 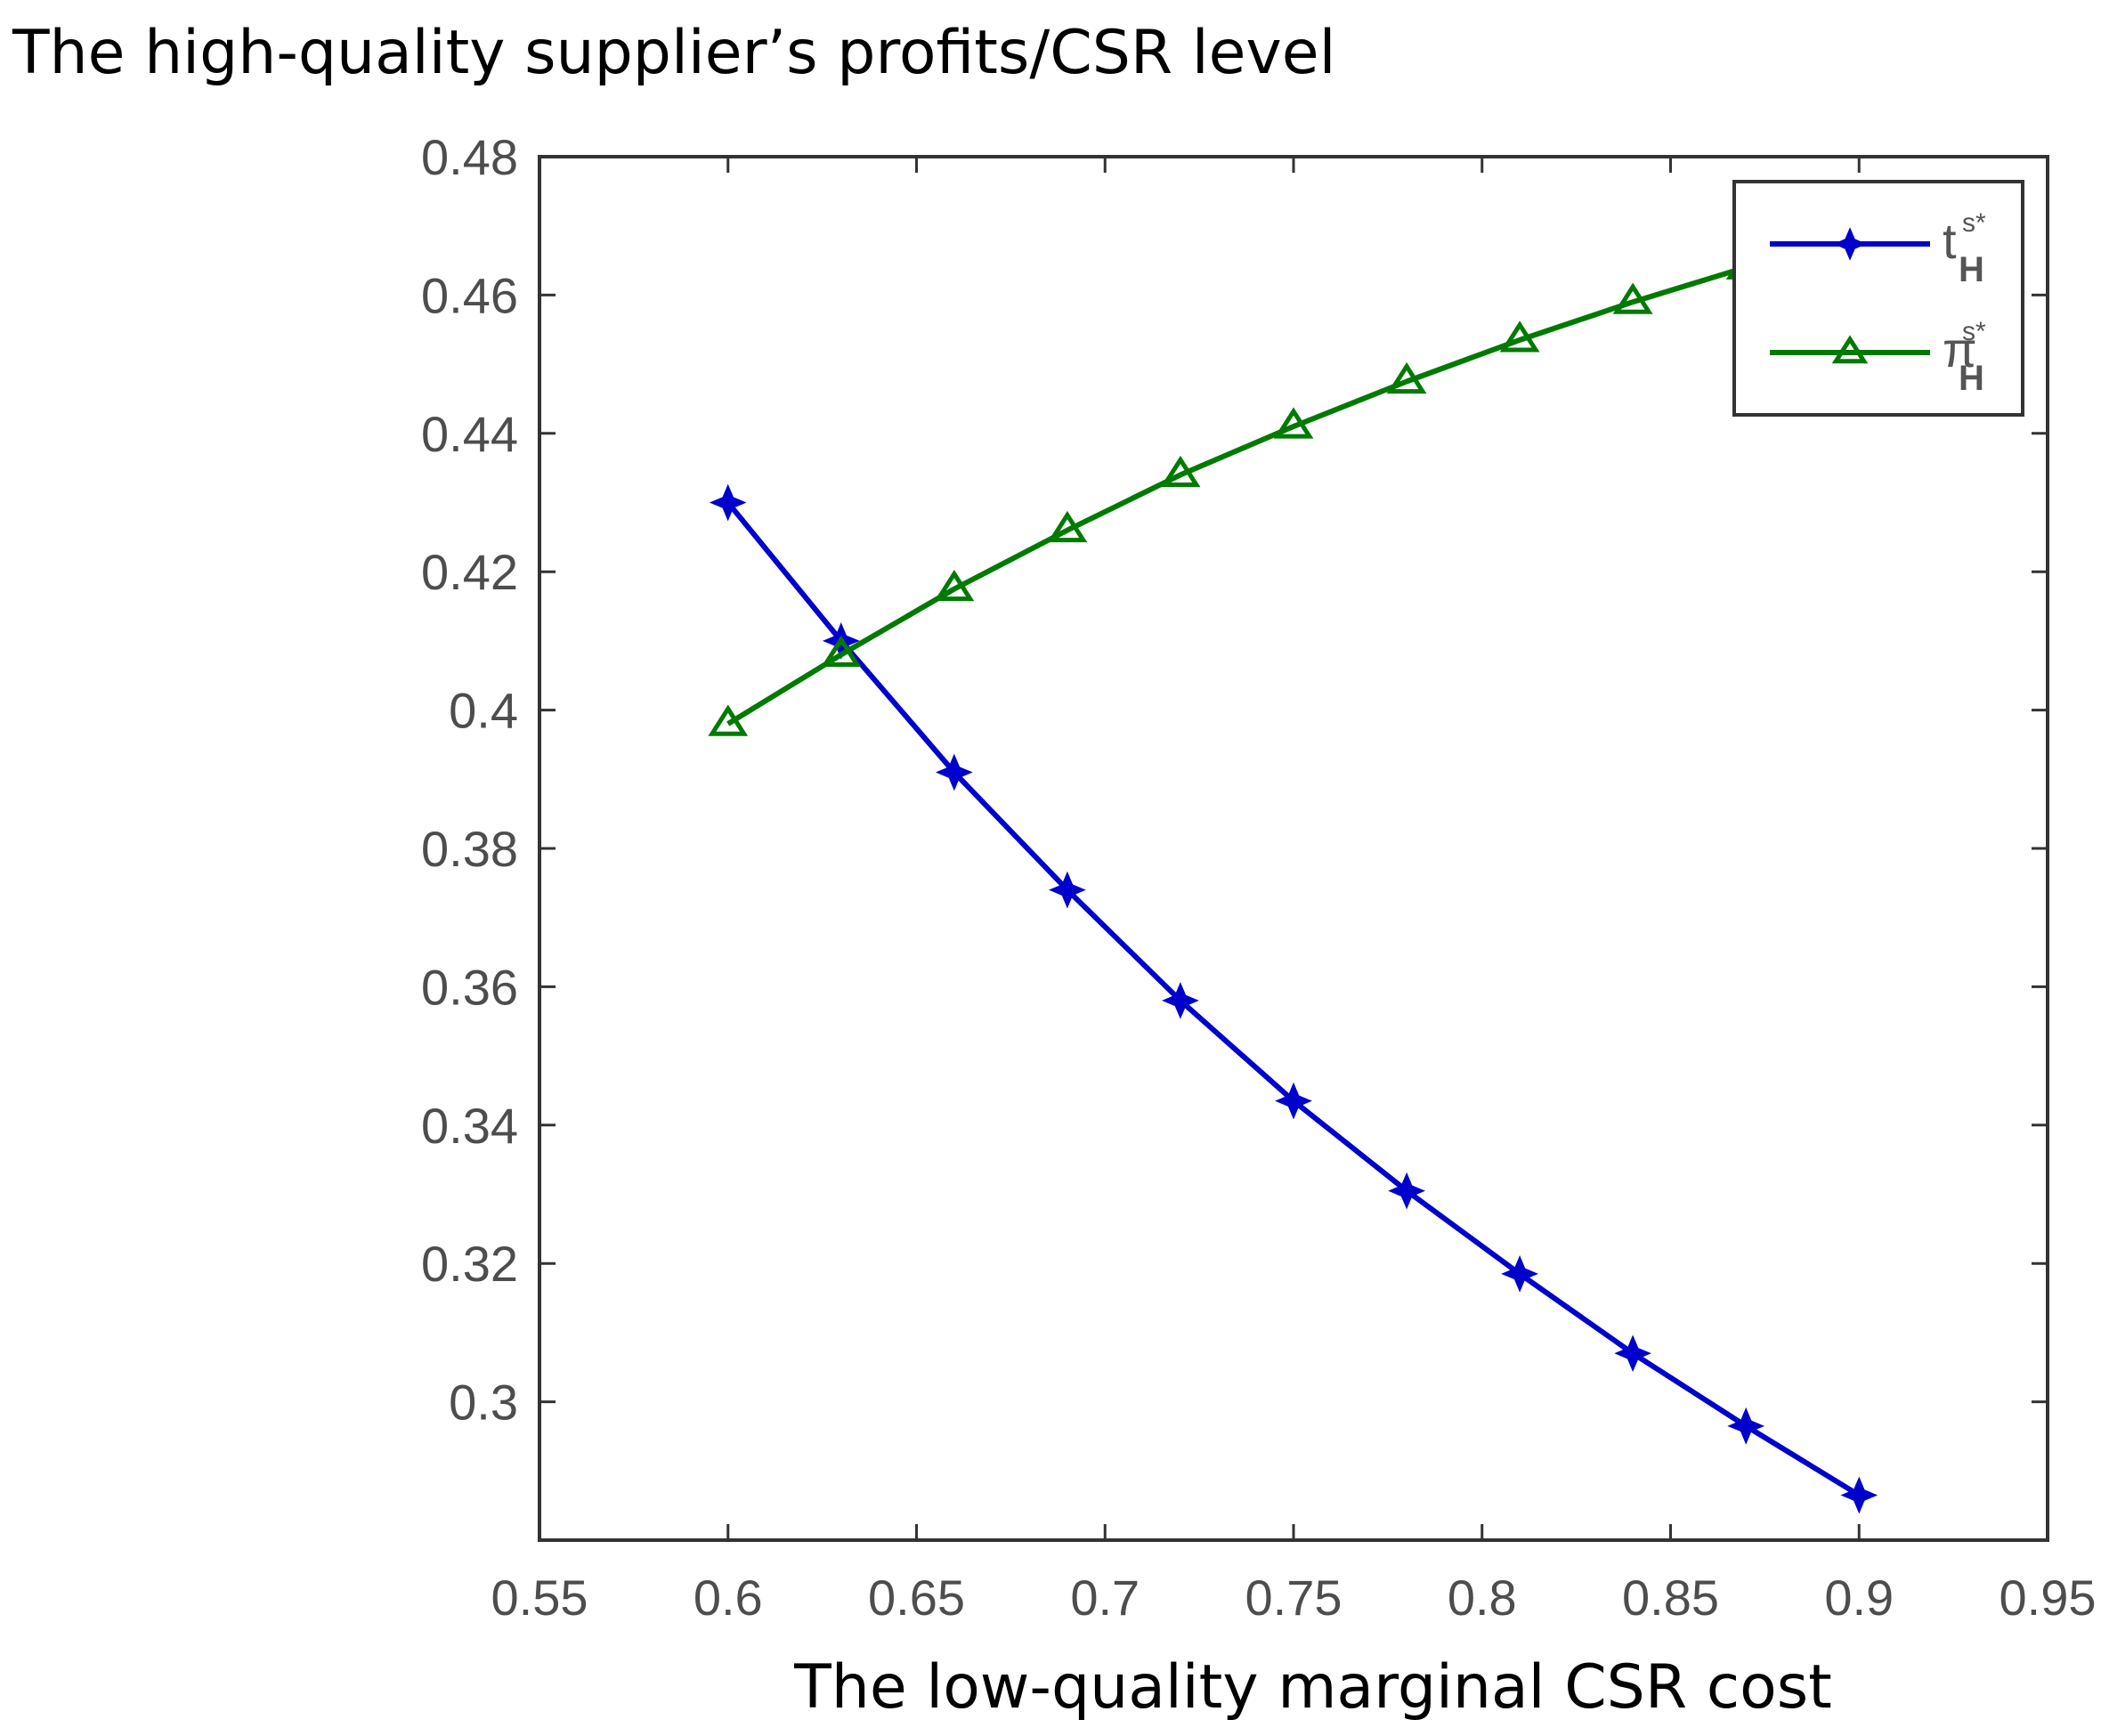 What do you see at coordinates (469, 1264) in the screenshot?
I see `y-tick-label: 0.32` at bounding box center [469, 1264].